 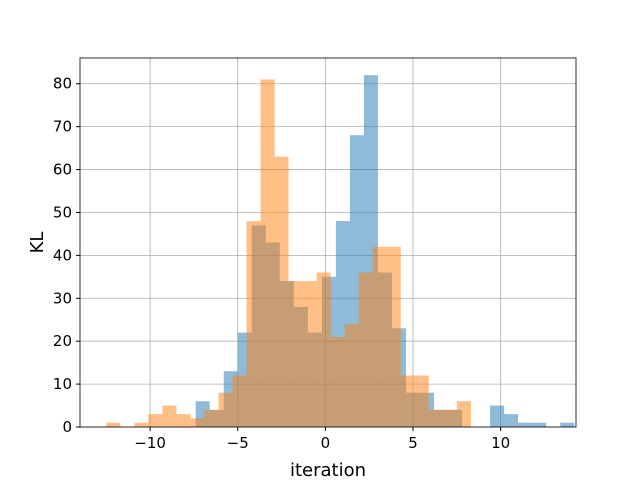 I want to click on x-axis-label: iteration, so click(x=328, y=470).